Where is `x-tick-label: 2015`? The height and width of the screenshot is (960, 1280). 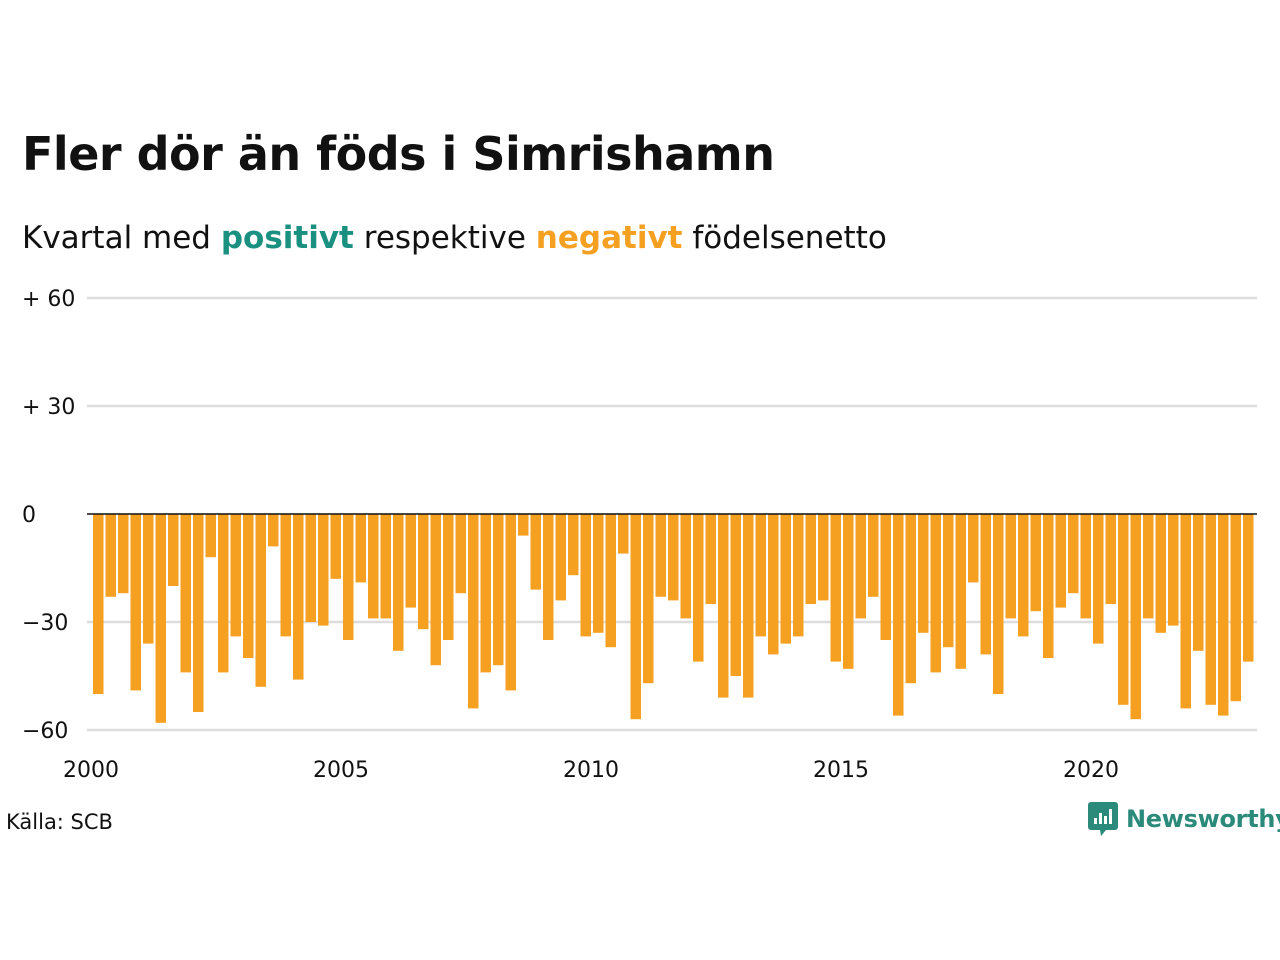 x-tick-label: 2015 is located at coordinates (841, 770).